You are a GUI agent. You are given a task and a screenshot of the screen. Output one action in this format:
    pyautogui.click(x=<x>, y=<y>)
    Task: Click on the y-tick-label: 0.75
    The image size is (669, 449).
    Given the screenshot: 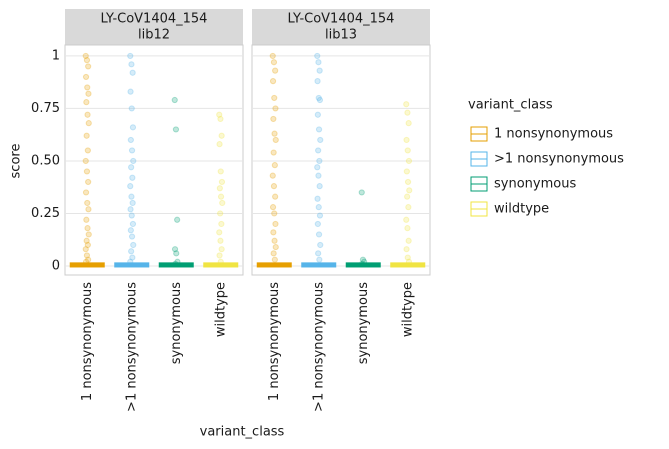 What is the action you would take?
    pyautogui.click(x=45, y=108)
    